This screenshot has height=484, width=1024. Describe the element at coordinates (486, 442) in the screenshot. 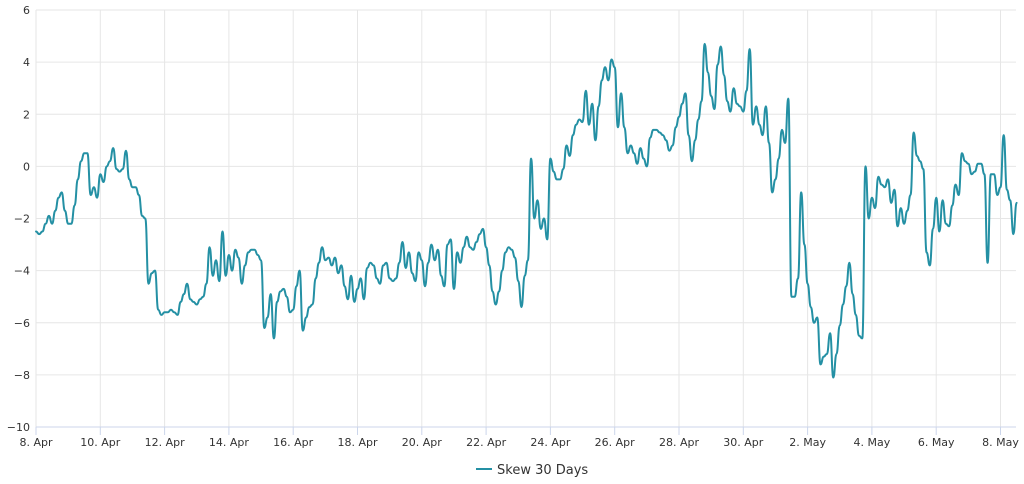

I see `x-tick-label: 22. Apr` at that location.